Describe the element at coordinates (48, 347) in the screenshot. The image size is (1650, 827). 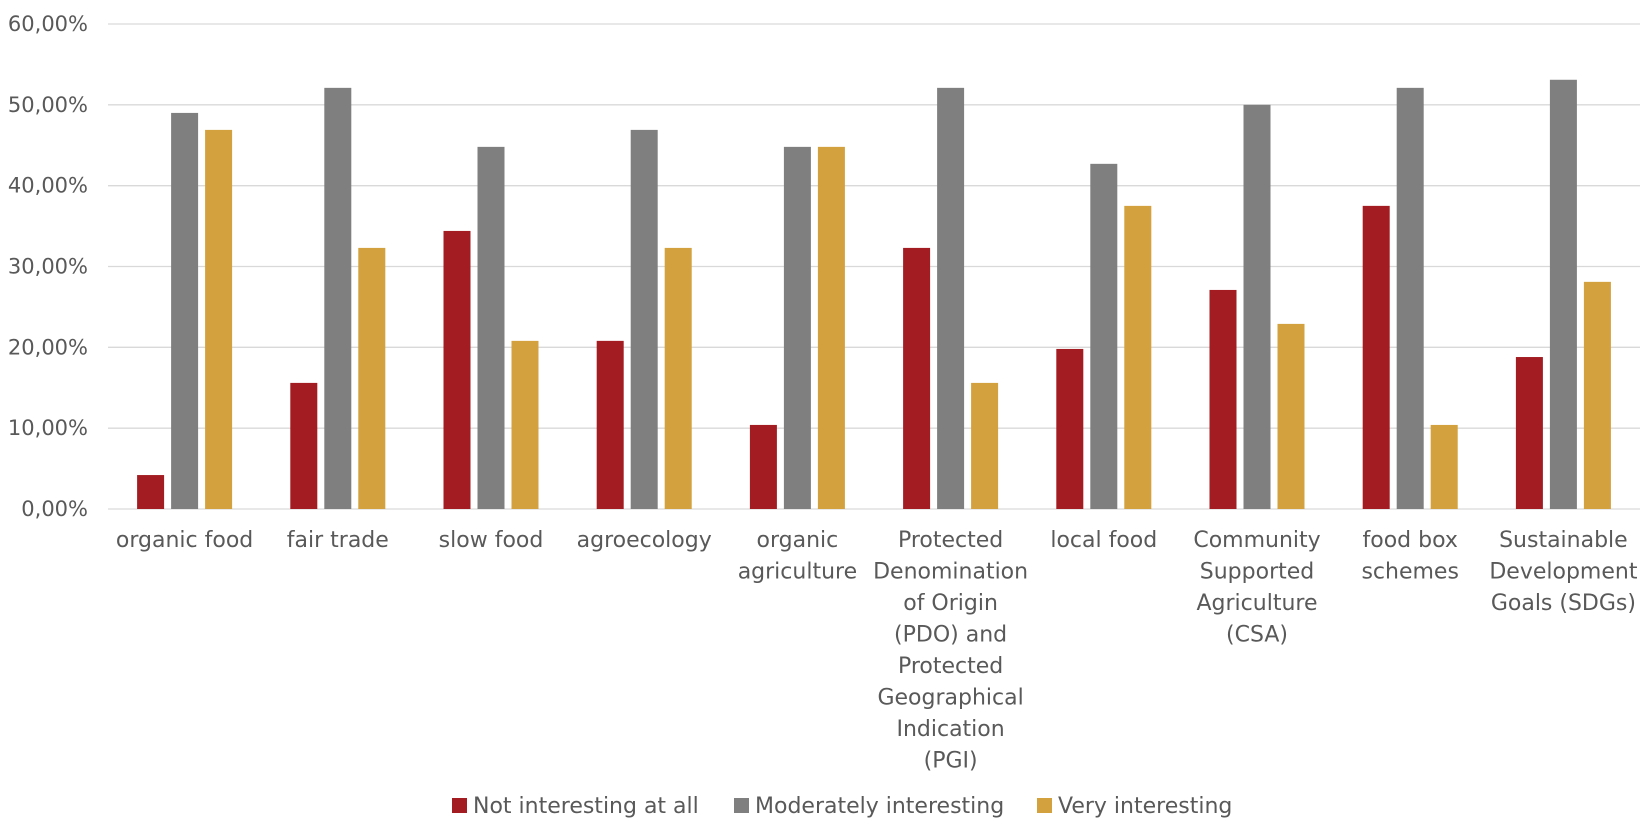
I see `y-tick-label: 20,00%` at that location.